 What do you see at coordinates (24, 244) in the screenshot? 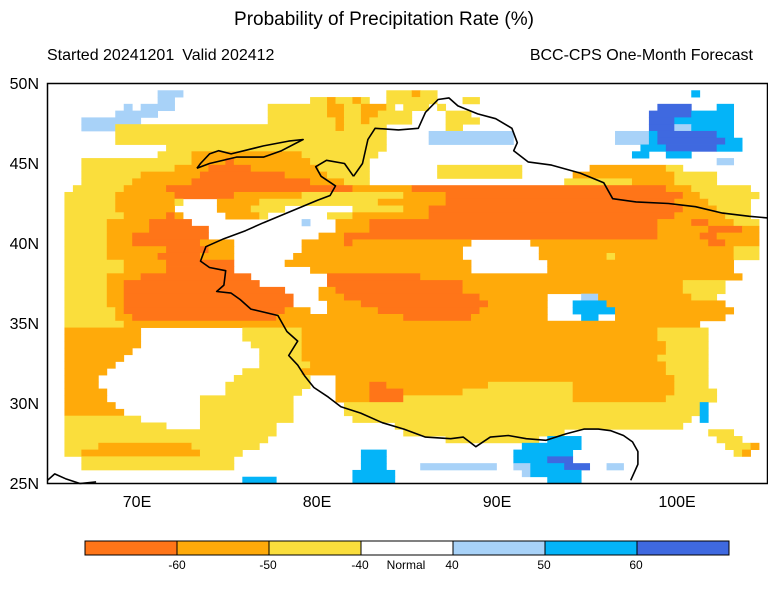
I see `lat-tick: 40N` at bounding box center [24, 244].